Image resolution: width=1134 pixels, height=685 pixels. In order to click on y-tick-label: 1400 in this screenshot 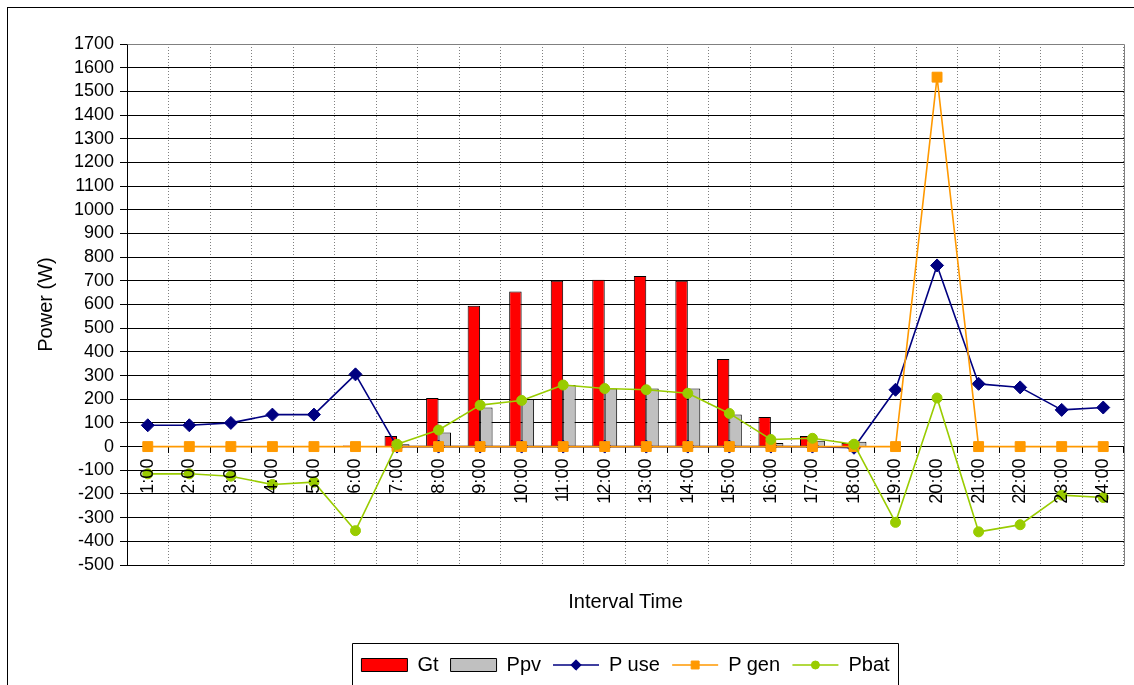, I will do `click(93, 114)`.